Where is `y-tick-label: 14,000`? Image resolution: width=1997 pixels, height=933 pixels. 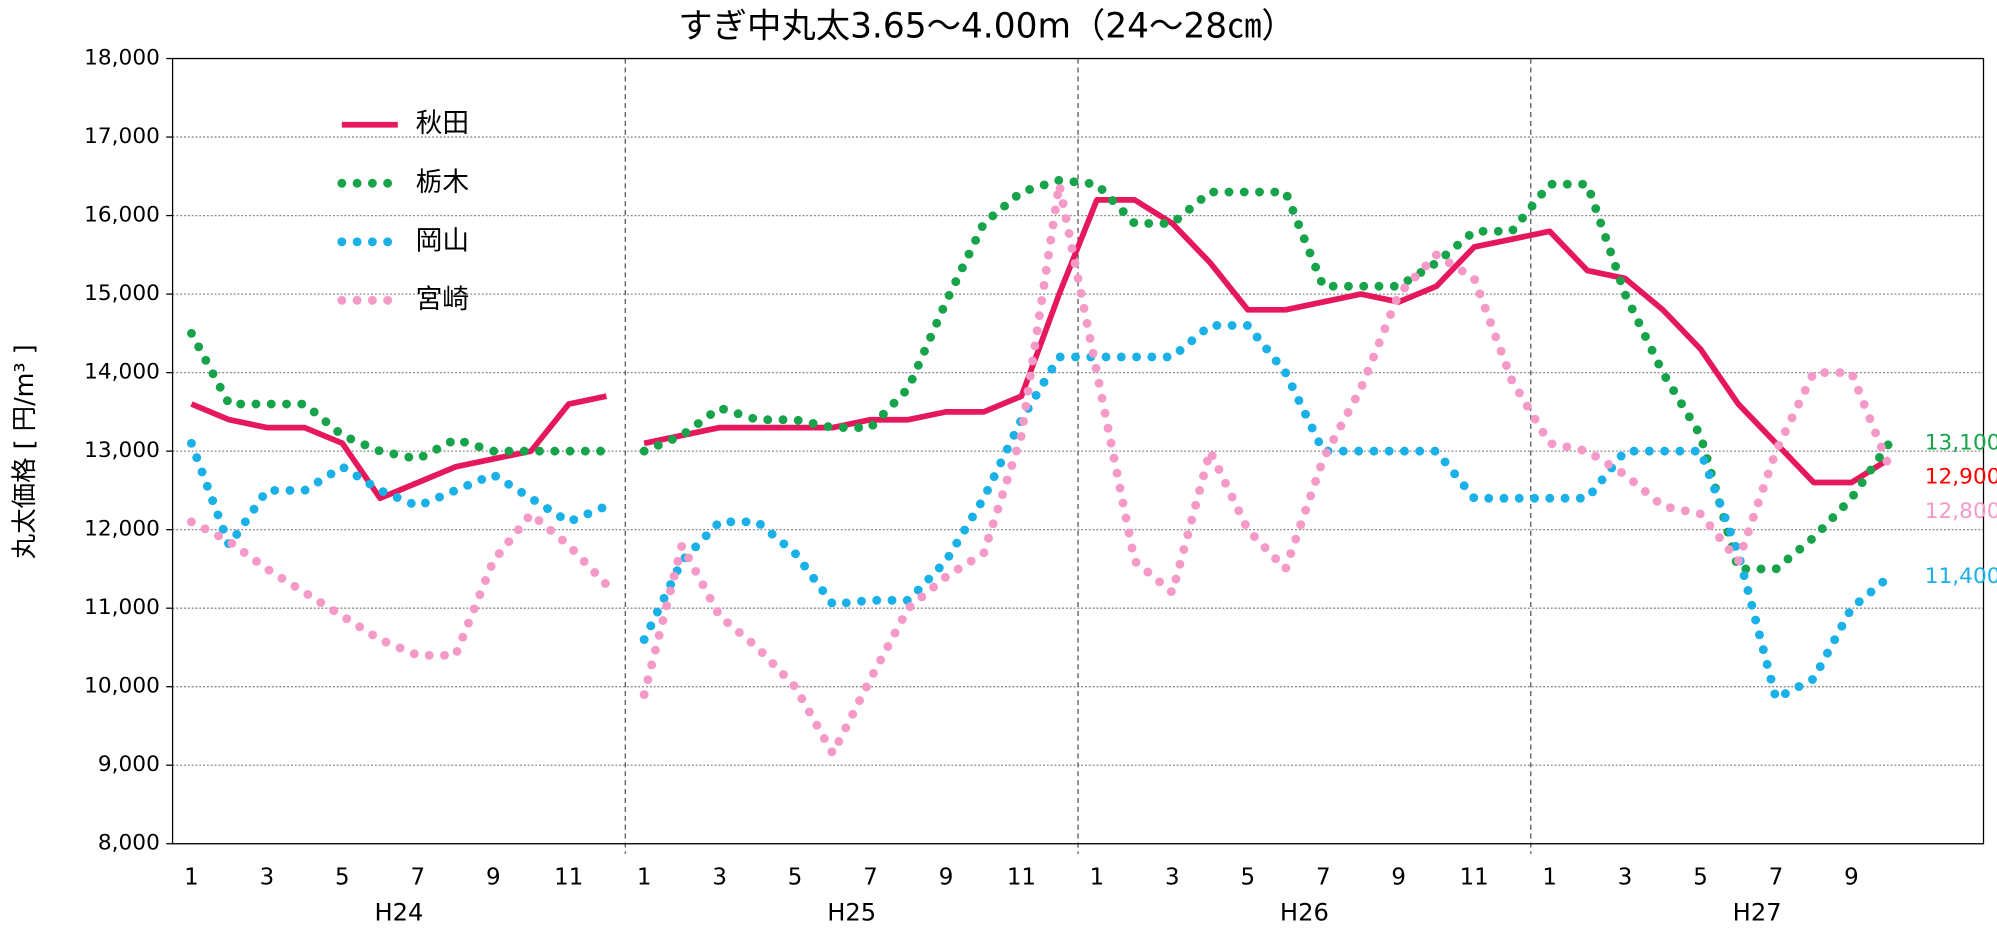 y-tick-label: 14,000 is located at coordinates (122, 372).